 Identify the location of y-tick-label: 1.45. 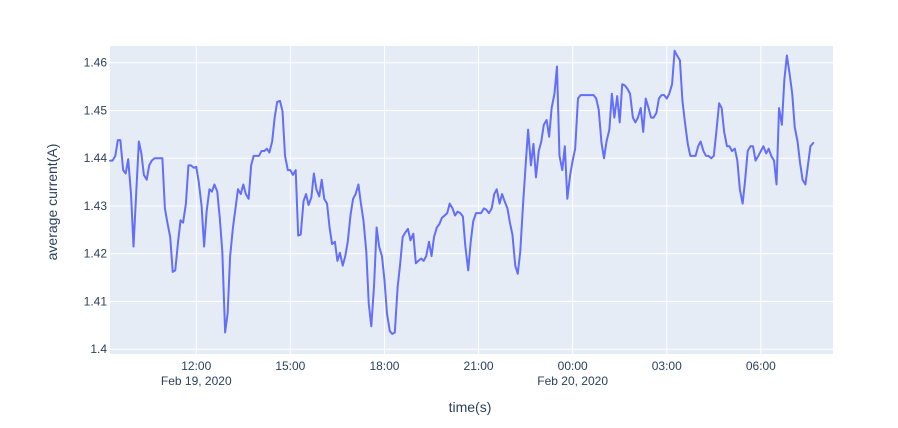
(96, 110).